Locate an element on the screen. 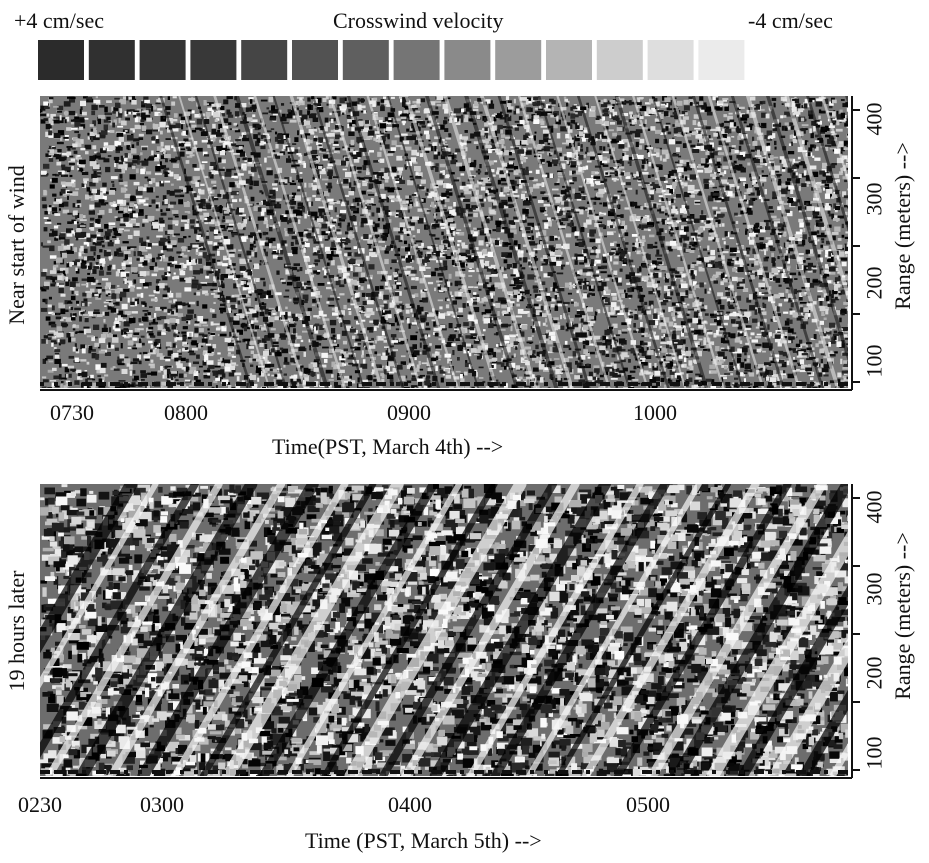 Image resolution: width=929 pixels, height=863 pixels. panel2-ytick-200: 200 is located at coordinates (874, 673).